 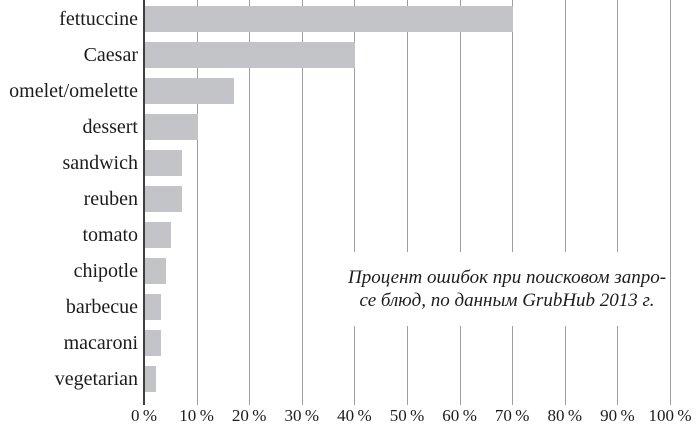 What do you see at coordinates (617, 415) in the screenshot?
I see `x-tick-label: 90 %` at bounding box center [617, 415].